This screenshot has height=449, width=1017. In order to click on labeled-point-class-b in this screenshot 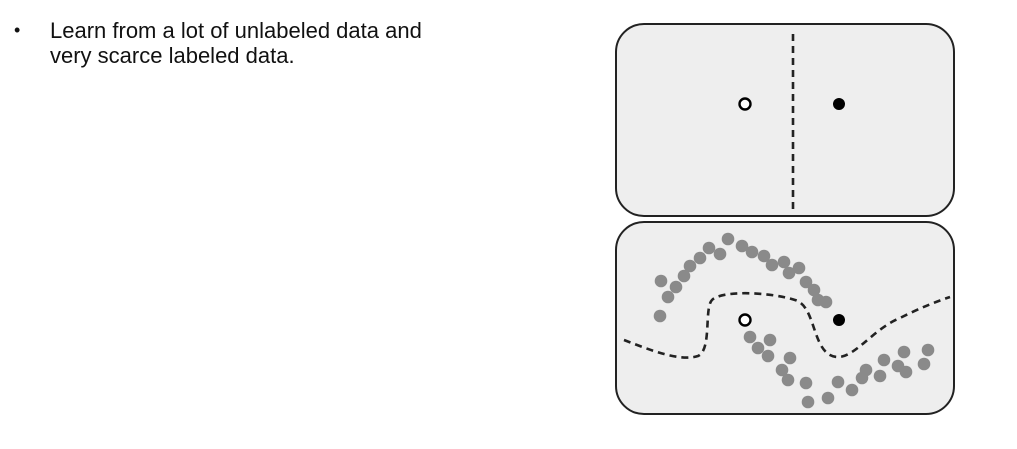, I will do `click(839, 104)`.